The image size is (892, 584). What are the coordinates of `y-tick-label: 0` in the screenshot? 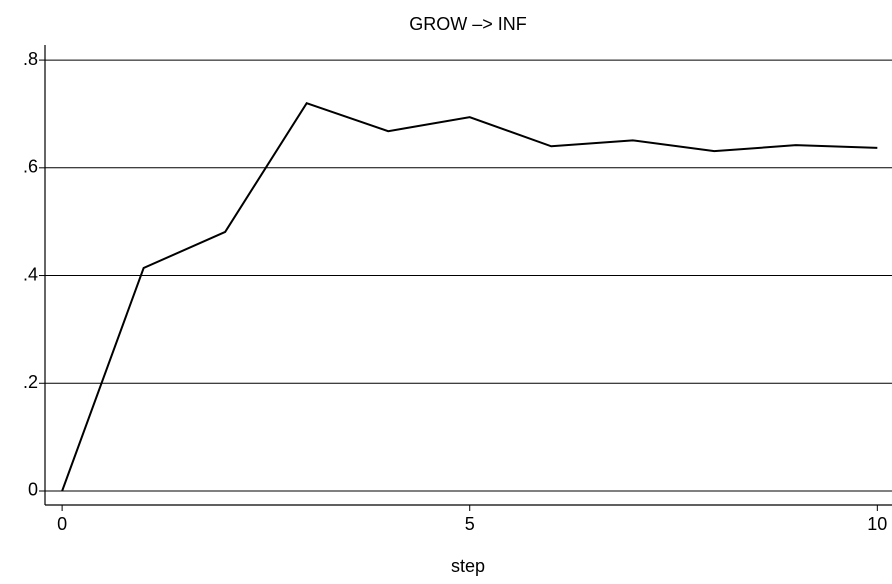 It's located at (33, 490).